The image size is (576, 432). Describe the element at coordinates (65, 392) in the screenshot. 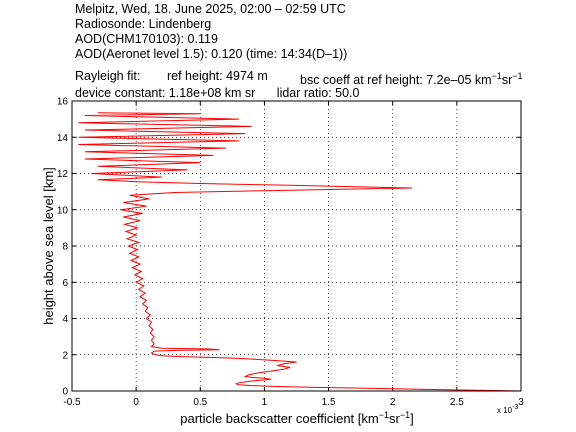

I see `y-tick-label: 0` at that location.